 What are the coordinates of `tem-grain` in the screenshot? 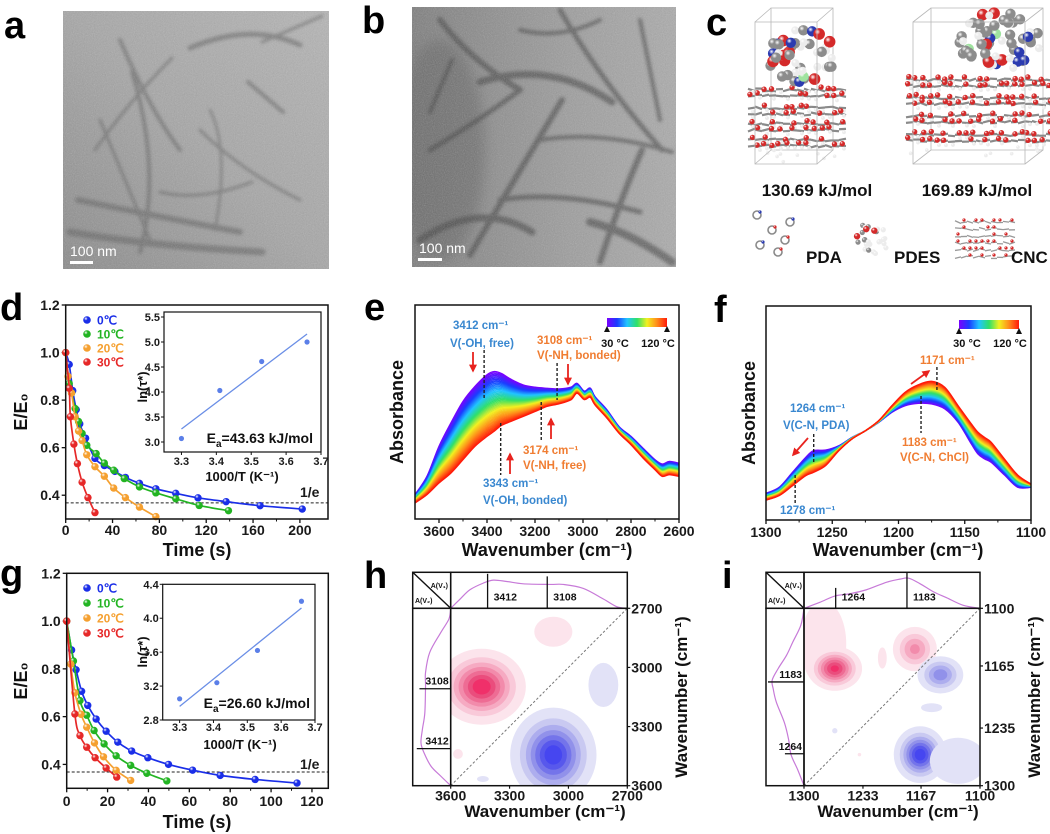 It's located at (196, 140).